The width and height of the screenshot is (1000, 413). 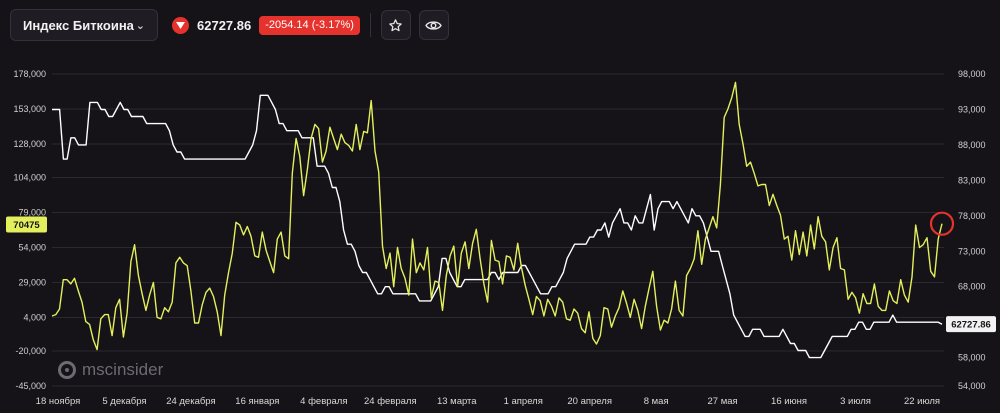 What do you see at coordinates (370, 25) in the screenshot?
I see `toolbar-divider` at bounding box center [370, 25].